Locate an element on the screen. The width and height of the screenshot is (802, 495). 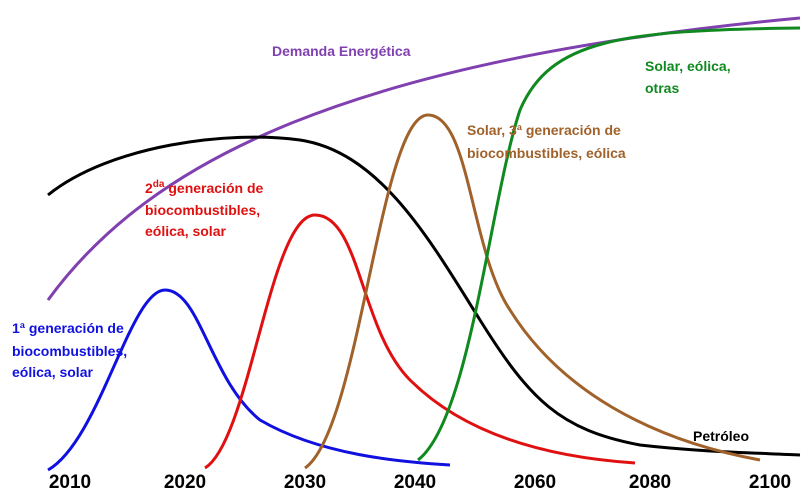
year-label: 2080 is located at coordinates (650, 482).